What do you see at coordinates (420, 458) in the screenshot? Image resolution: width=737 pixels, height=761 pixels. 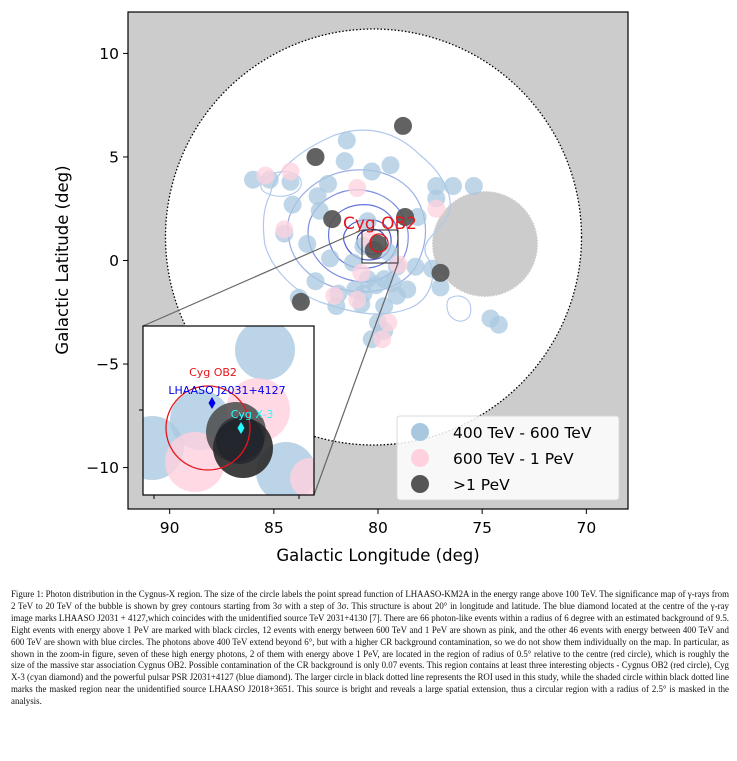 I see `legend-marker-600-1pev` at bounding box center [420, 458].